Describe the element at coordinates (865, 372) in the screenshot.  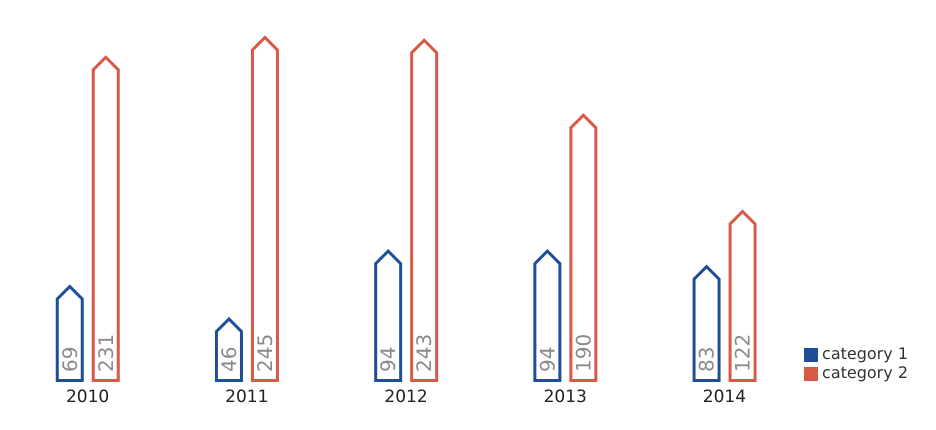
I see `legend-label: category 2` at that location.